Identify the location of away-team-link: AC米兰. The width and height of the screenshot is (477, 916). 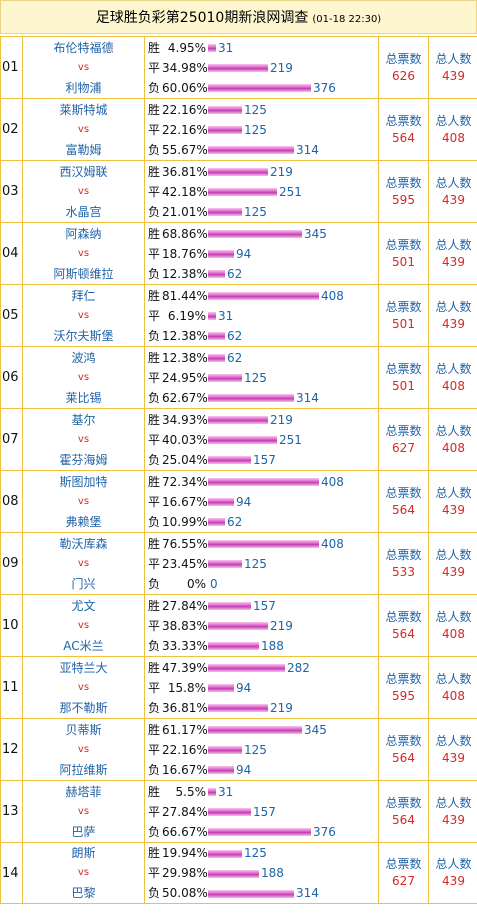
(83, 645).